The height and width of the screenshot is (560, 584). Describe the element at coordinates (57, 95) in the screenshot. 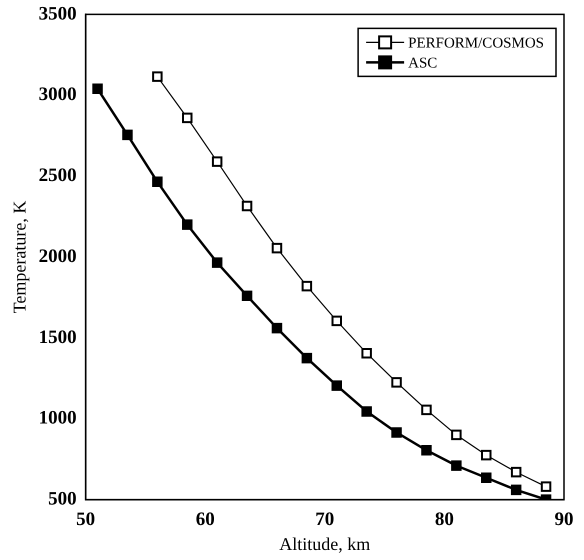

I see `y-tick-label: 3000` at that location.